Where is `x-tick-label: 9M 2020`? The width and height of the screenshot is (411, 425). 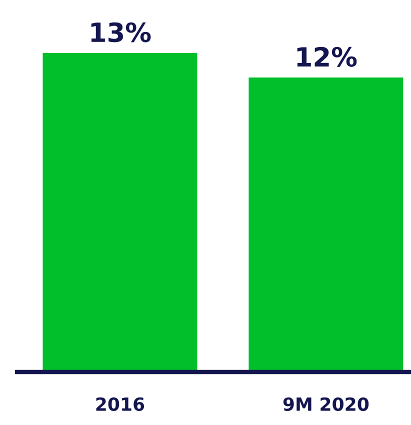
x-tick-label: 9M 2020 is located at coordinates (326, 404).